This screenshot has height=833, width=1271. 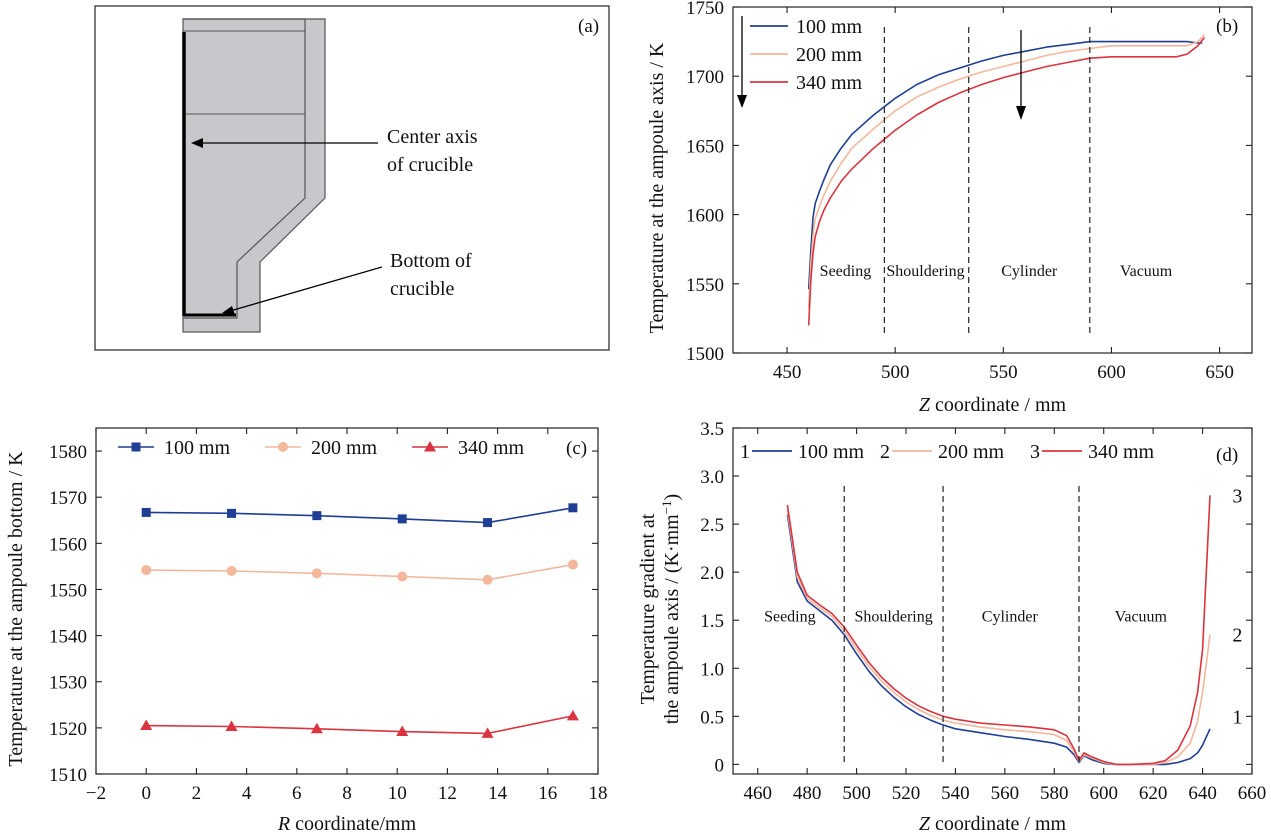 What do you see at coordinates (297, 793) in the screenshot?
I see `c-x-tick-label-4: 6` at bounding box center [297, 793].